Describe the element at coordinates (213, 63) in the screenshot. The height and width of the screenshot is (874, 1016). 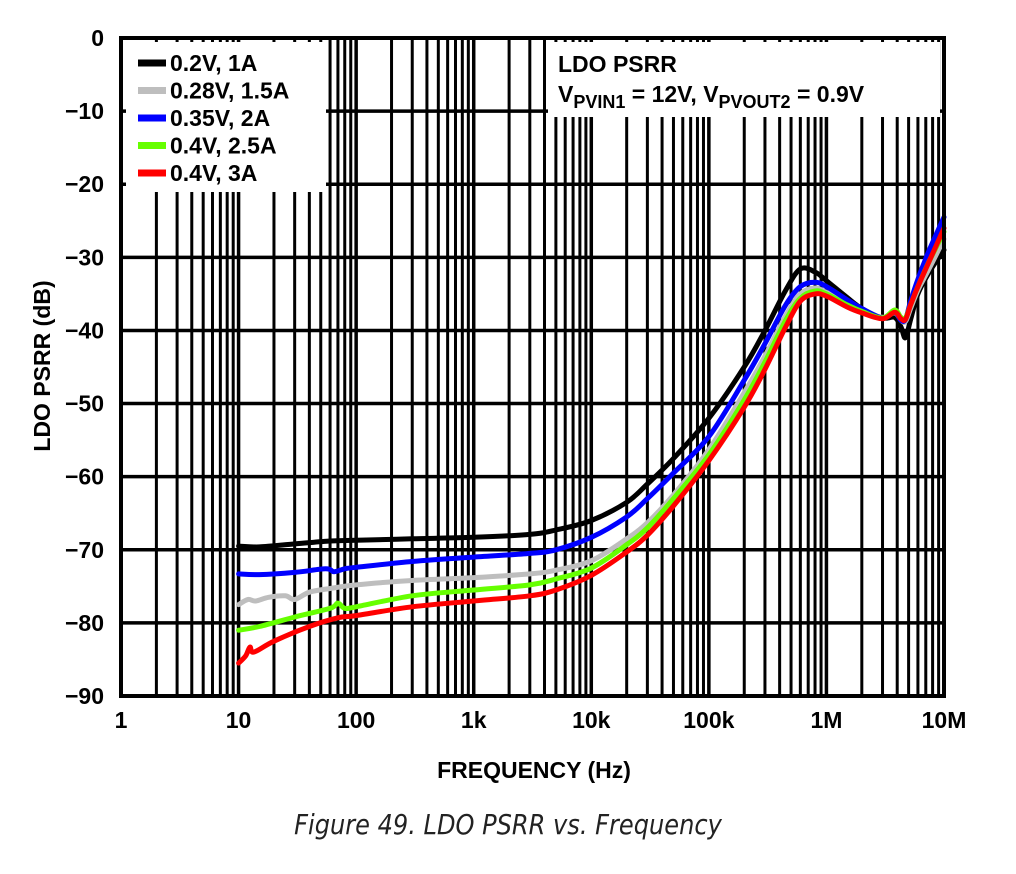
I see `legend-label: 0.2V, 1A` at that location.